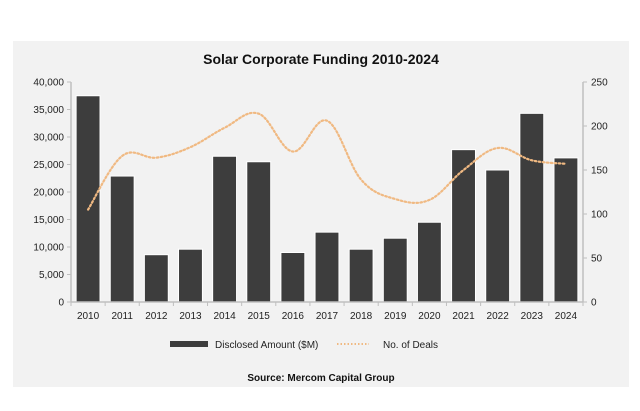 Image resolution: width=640 pixels, height=411 pixels. Describe the element at coordinates (599, 171) in the screenshot. I see `right-tick-label: 150` at that location.